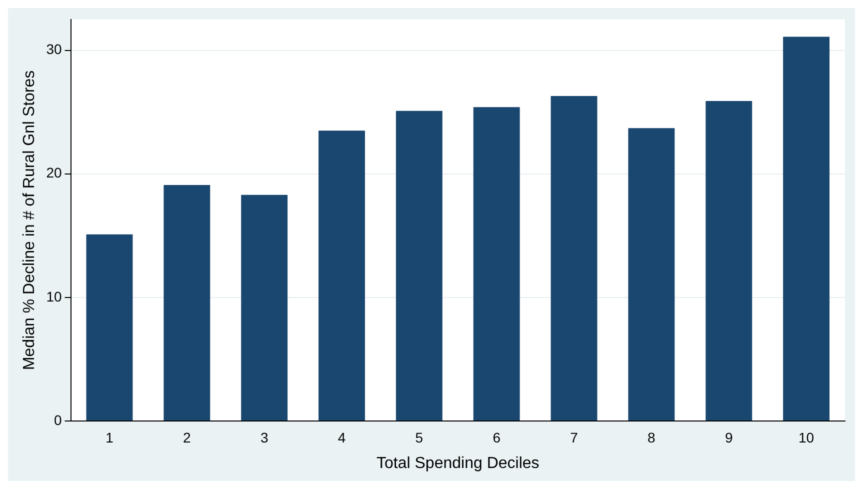 This screenshot has width=863, height=489. What do you see at coordinates (458, 463) in the screenshot?
I see `x-axis-title: Total Spending Deciles` at bounding box center [458, 463].